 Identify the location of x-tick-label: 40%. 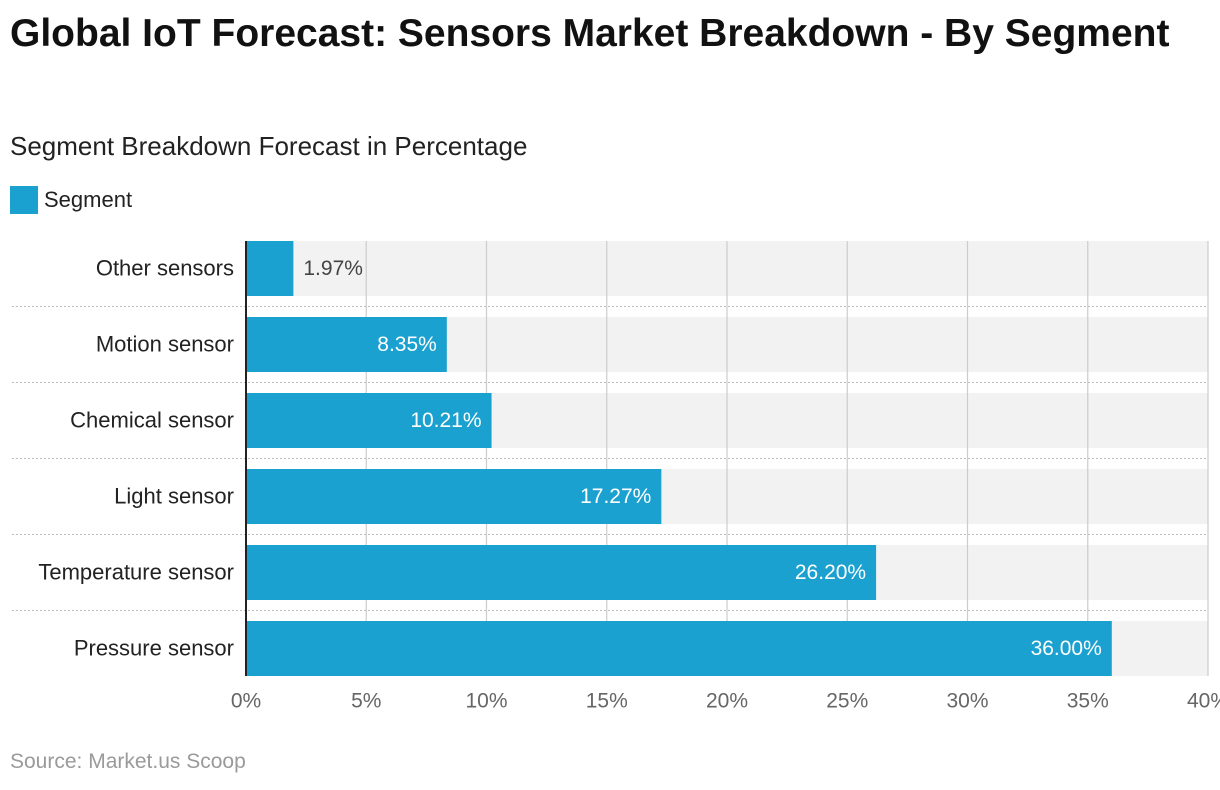
(1203, 701).